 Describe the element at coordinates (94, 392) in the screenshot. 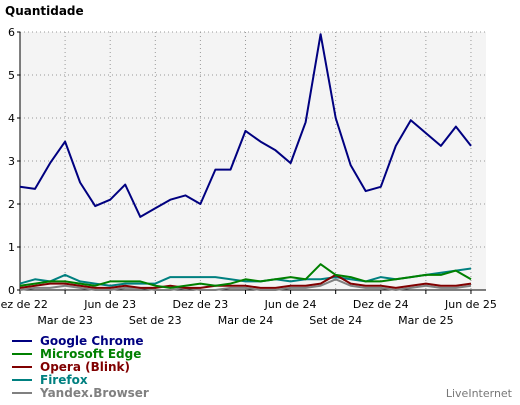

I see `legend-label: Yandex.Browser` at that location.